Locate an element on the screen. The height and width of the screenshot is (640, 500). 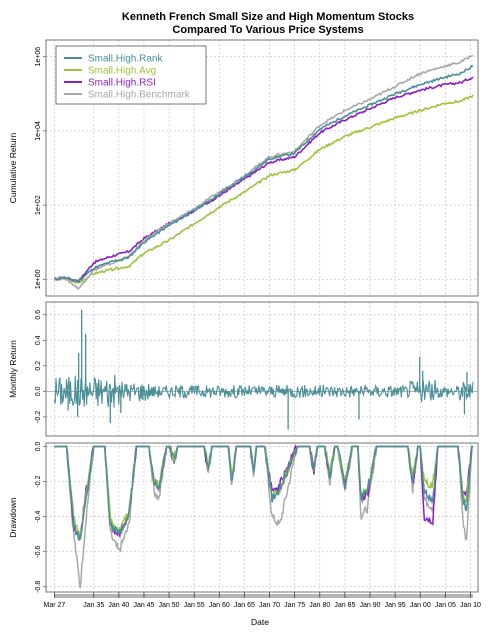
y-axis-label: Cumulative Return is located at coordinates (13, 168).